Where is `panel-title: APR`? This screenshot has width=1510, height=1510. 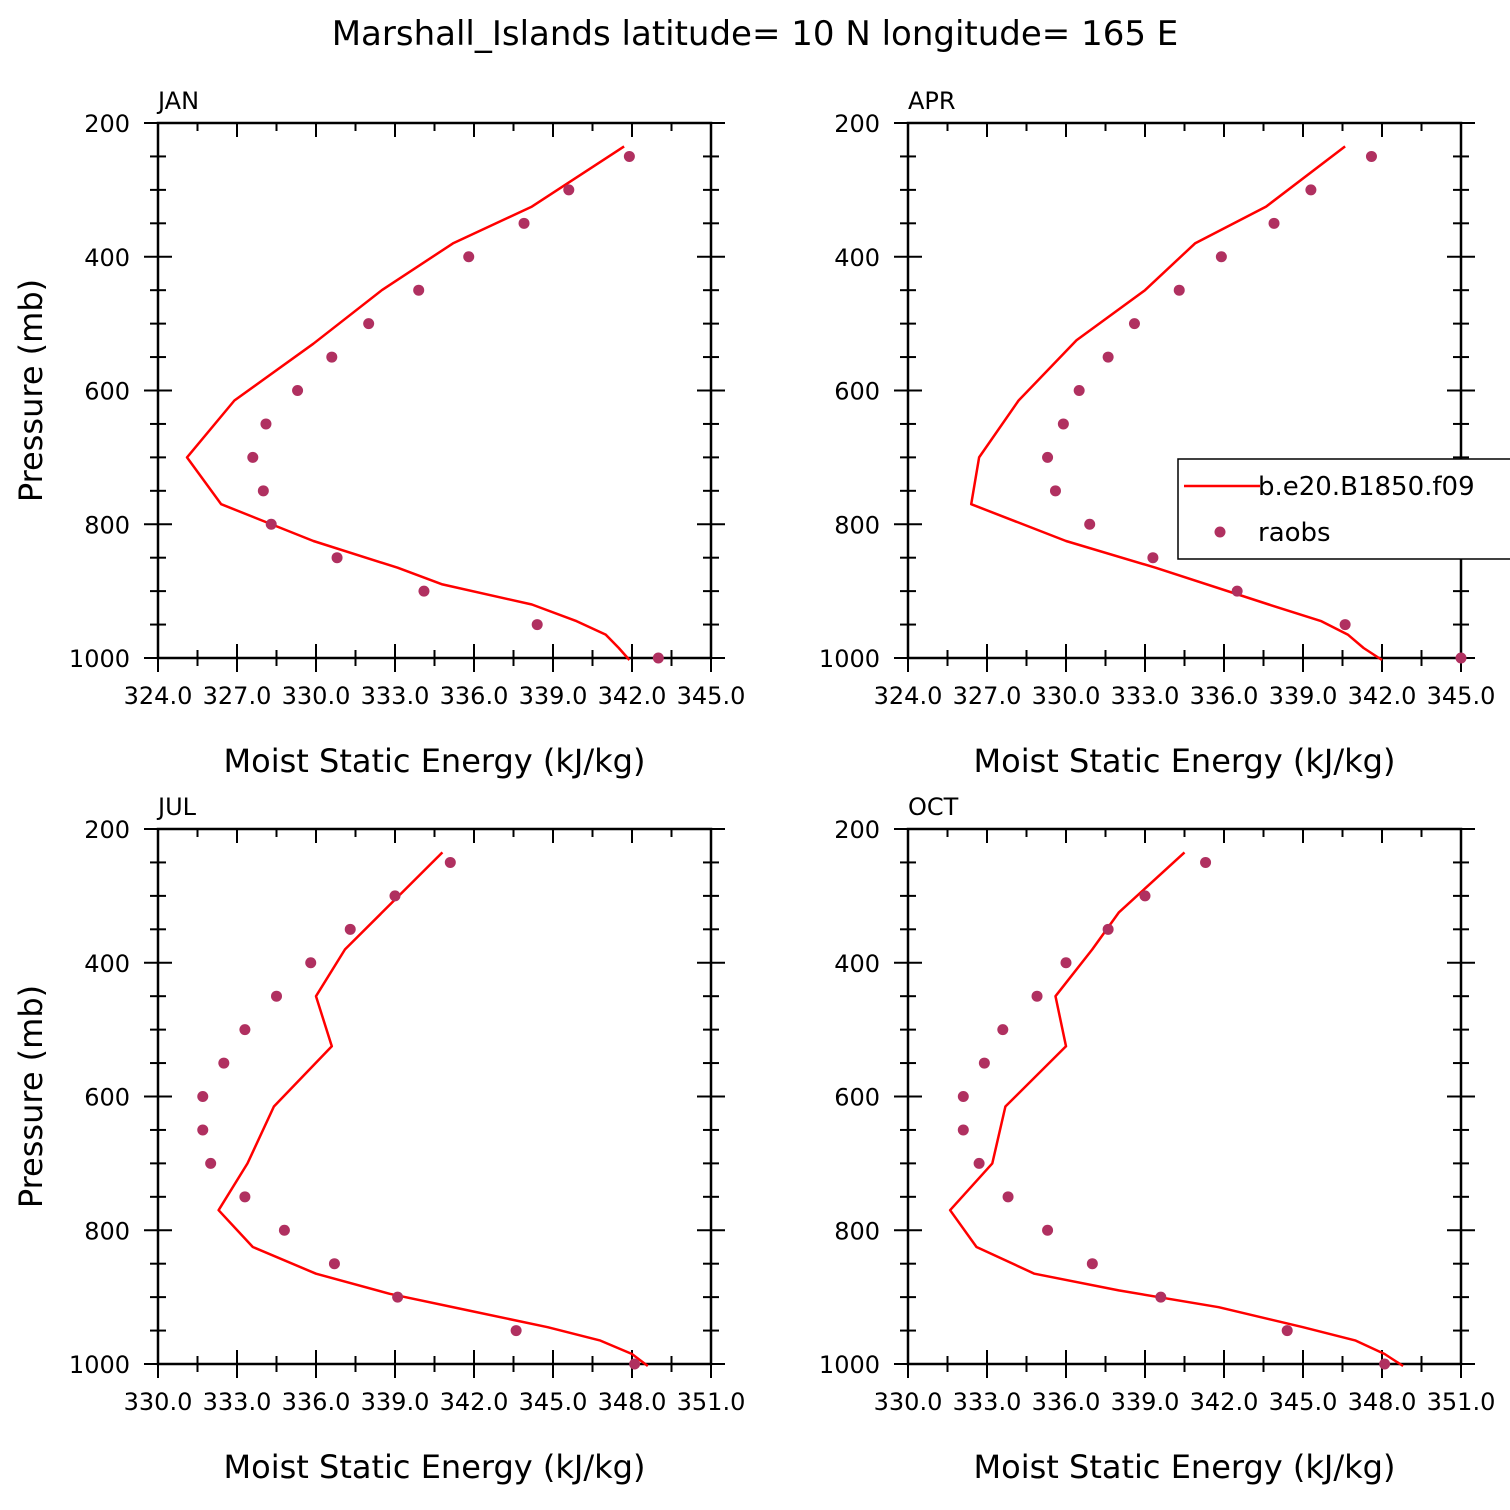 panel-title: APR is located at coordinates (932, 101).